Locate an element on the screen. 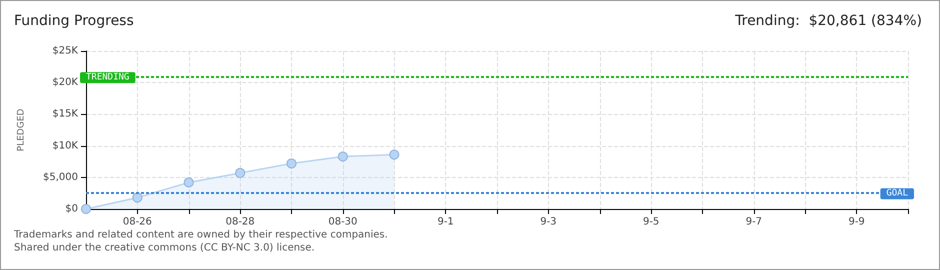 This screenshot has height=270, width=940. text: Shared under the creative commons (CC BY-NC 3.0) license. is located at coordinates (164, 248).